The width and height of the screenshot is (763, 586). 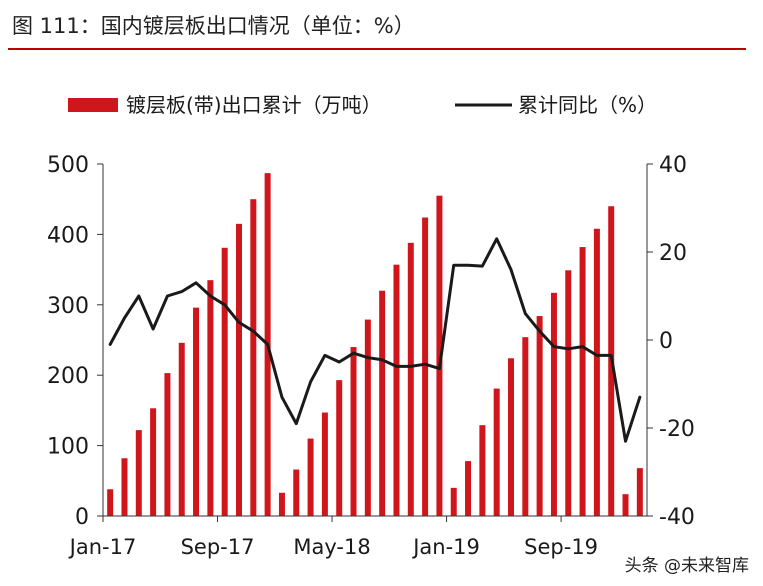 What do you see at coordinates (677, 517) in the screenshot?
I see `y-right-tick-label: -40` at bounding box center [677, 517].